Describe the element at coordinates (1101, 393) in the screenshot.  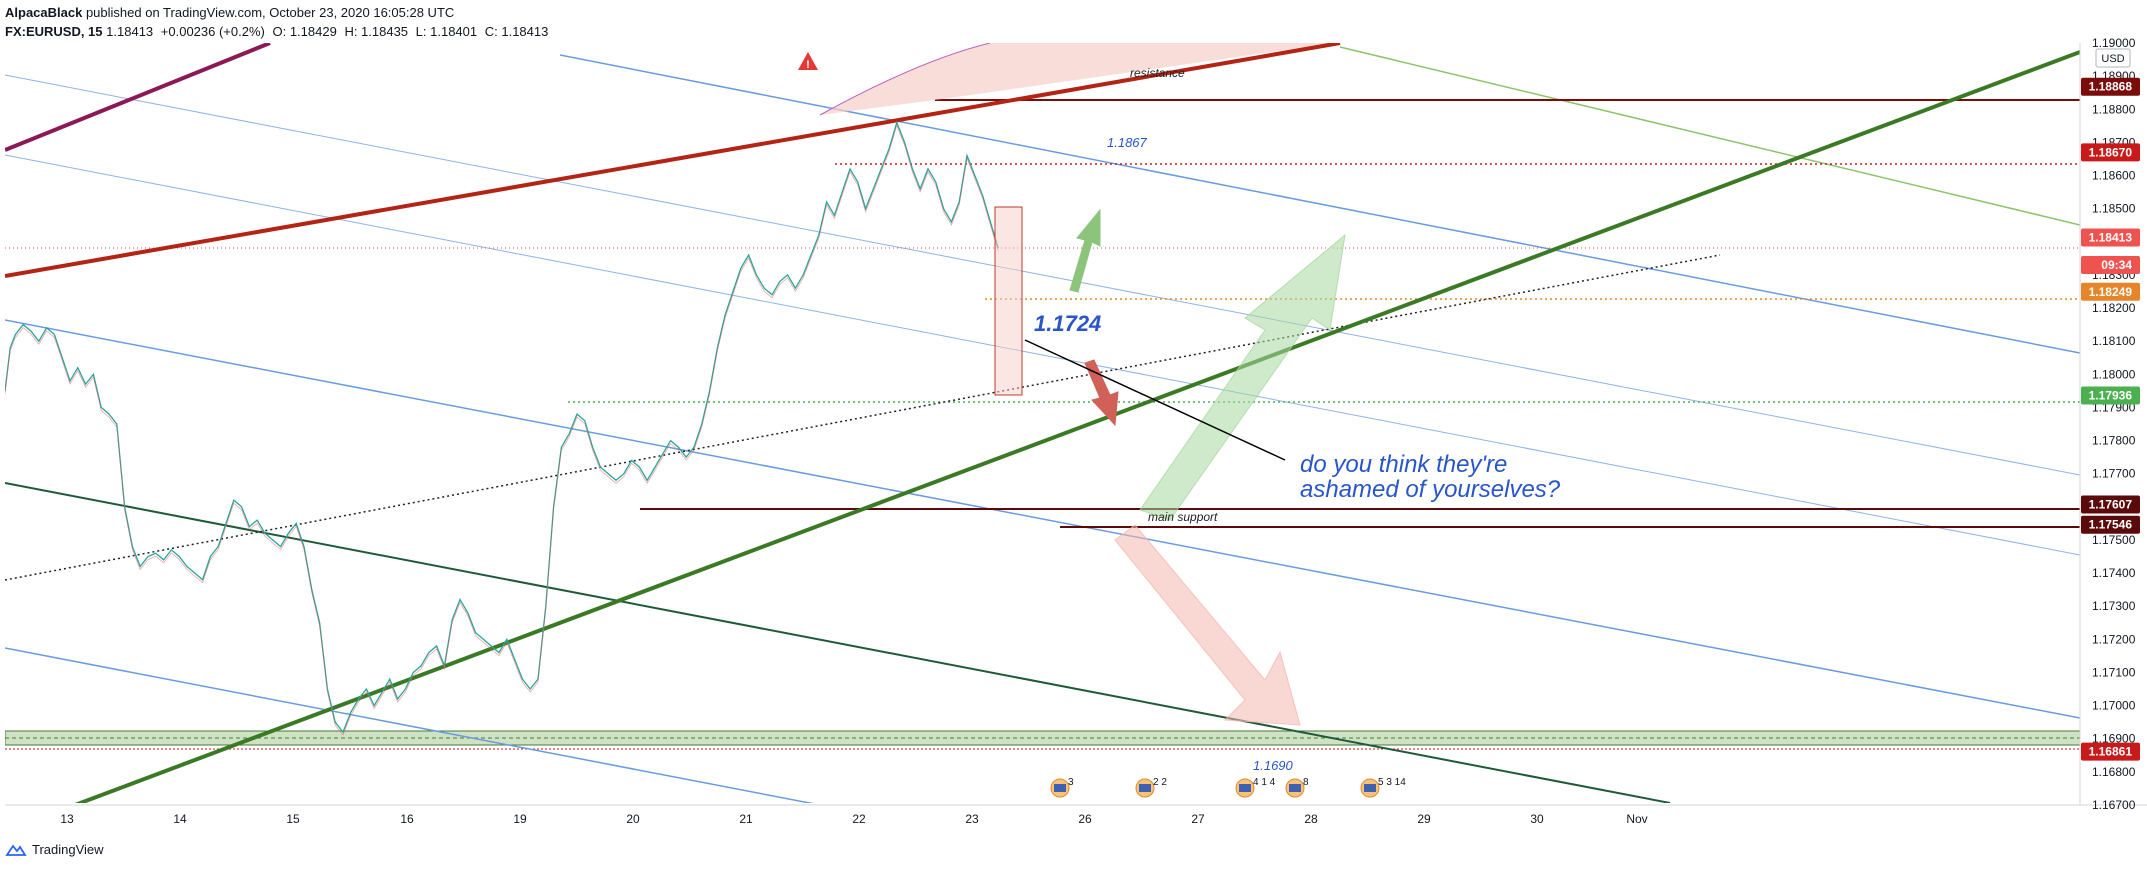
I see `bearish-arrow-small` at that location.